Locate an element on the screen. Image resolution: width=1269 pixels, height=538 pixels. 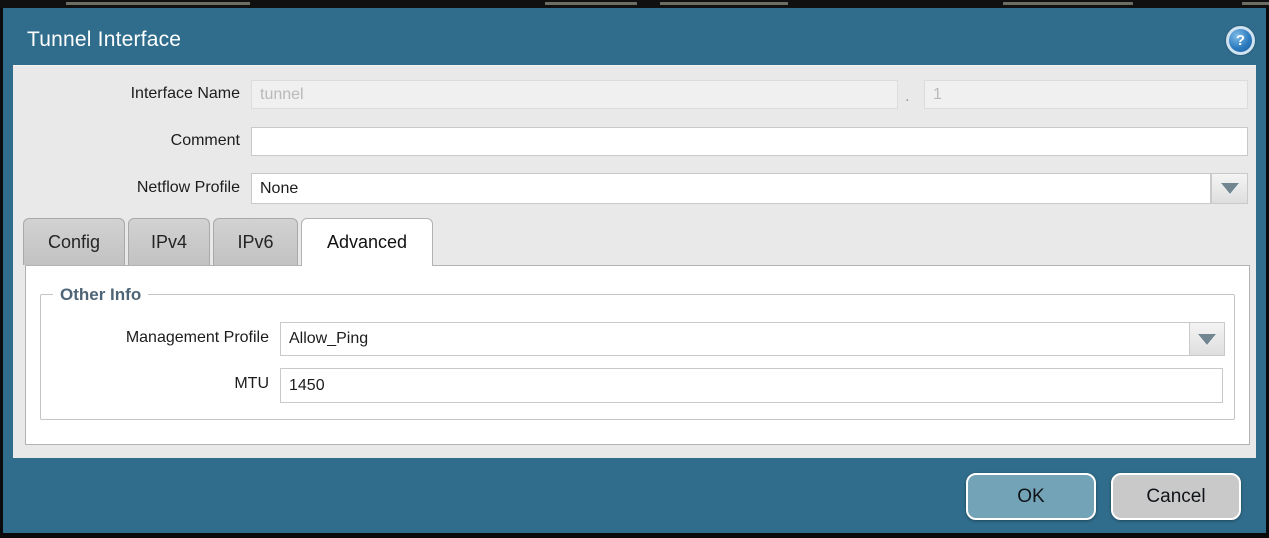
tab-ipv6: IPv6 is located at coordinates (255, 241).